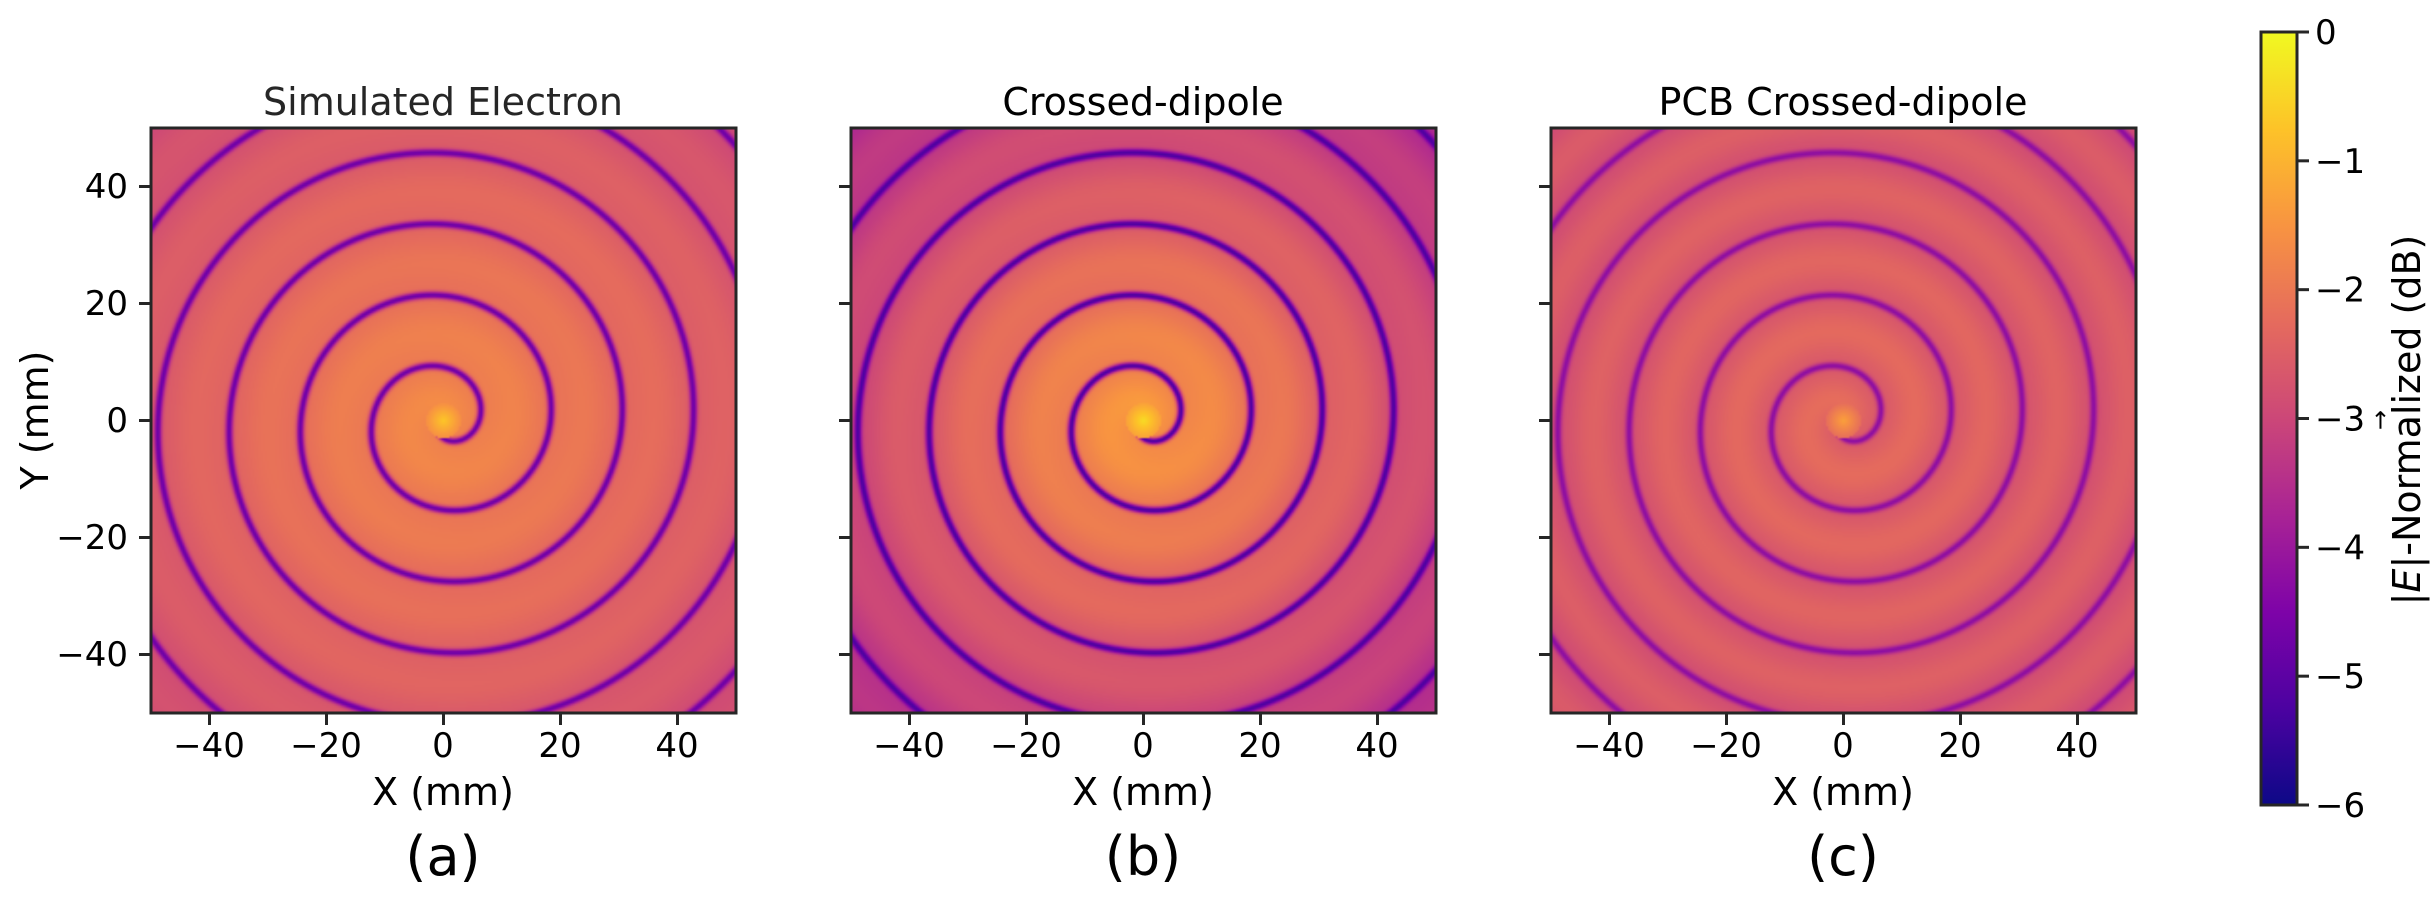 Image resolution: width=2435 pixels, height=897 pixels. I want to click on panel-c-x-axis: −40 −20 0 20 40 X (mm), so click(1836, 770).